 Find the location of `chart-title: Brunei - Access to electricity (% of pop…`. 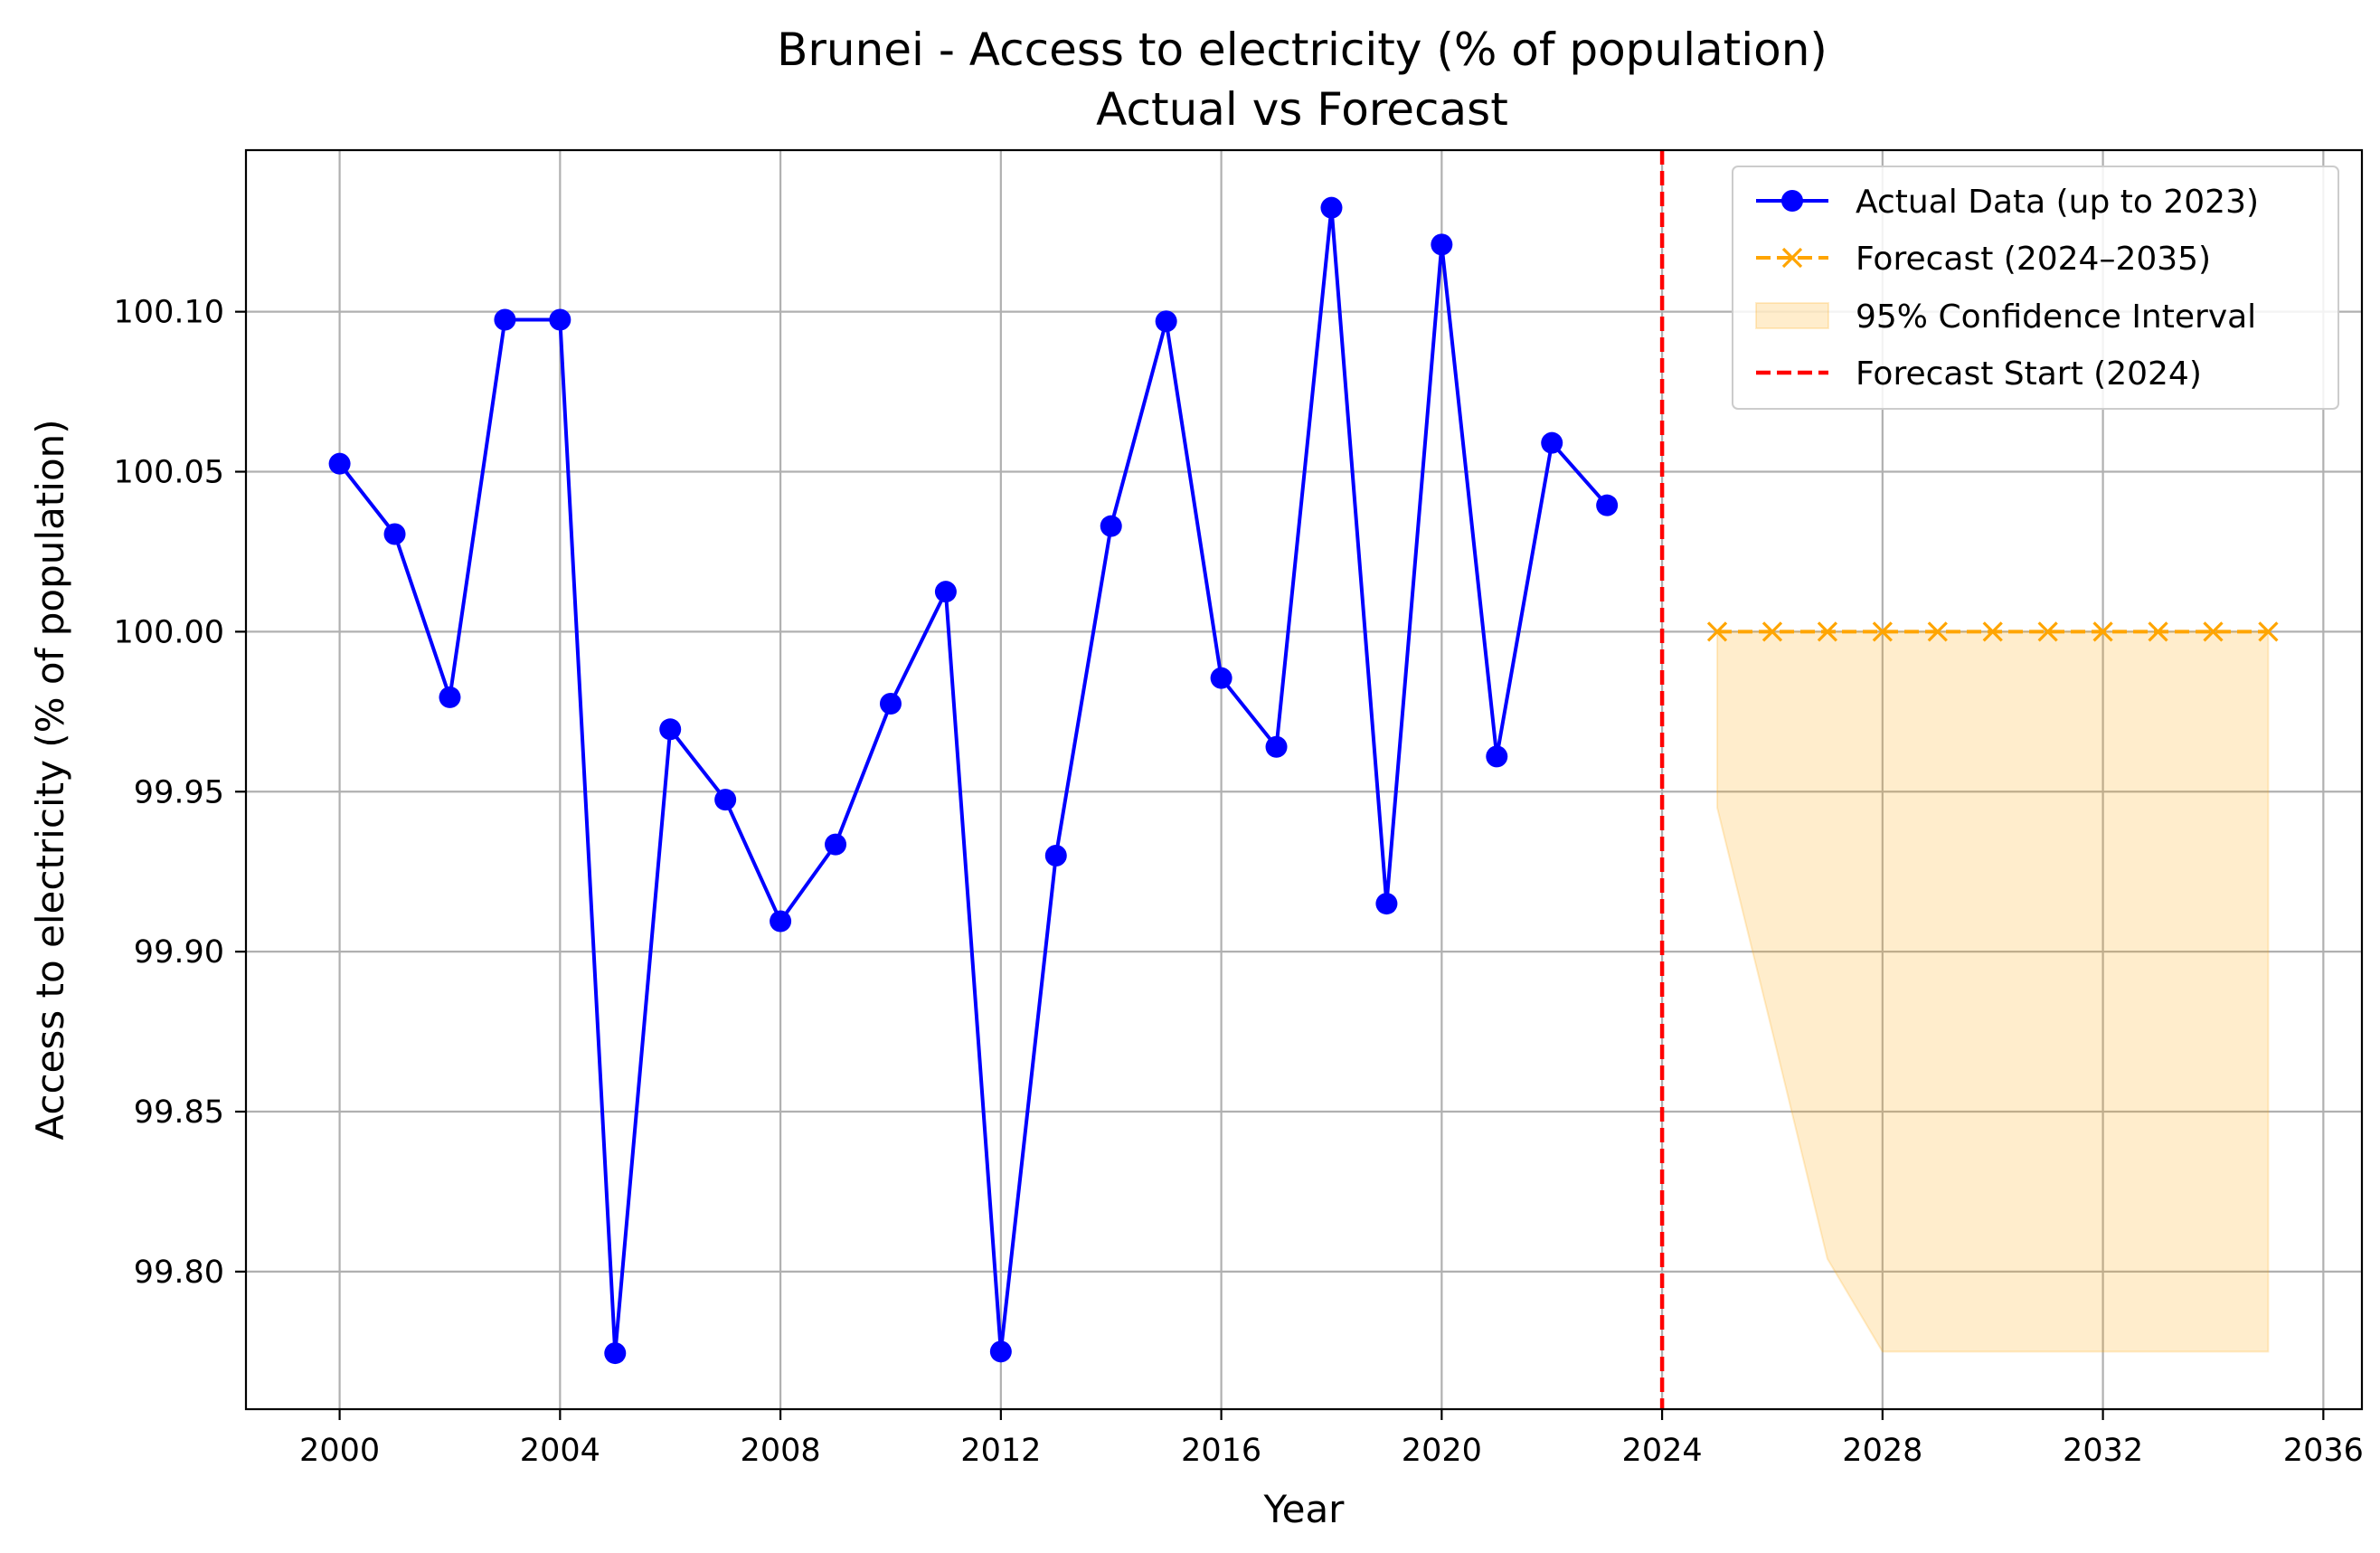

chart-title: Brunei - Access to electricity (% of pop… is located at coordinates (1302, 50).